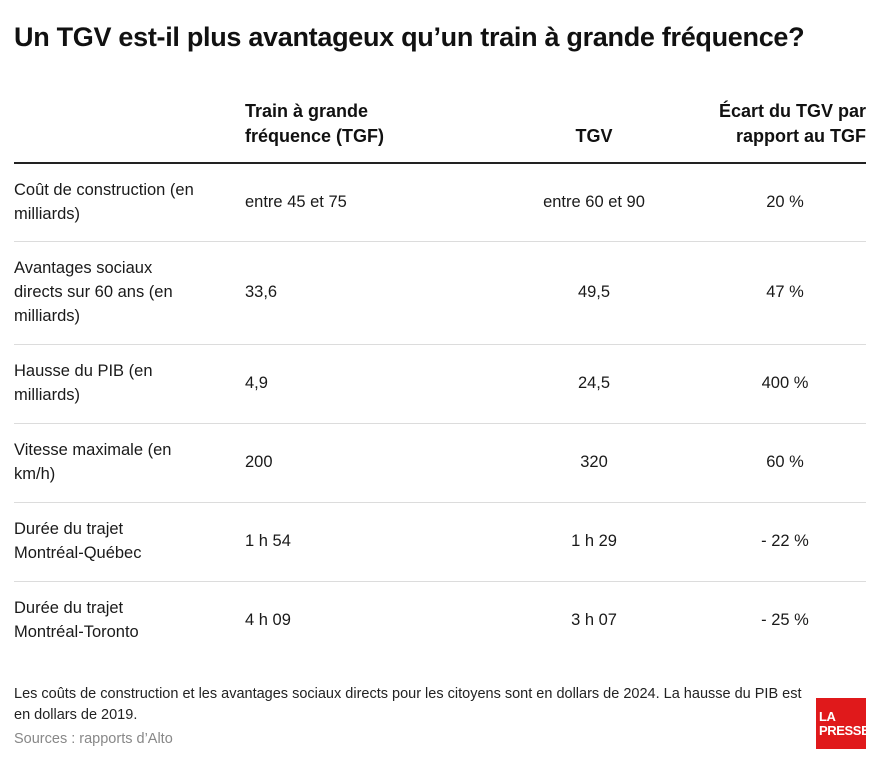 The image size is (880, 763). I want to click on cell-tgf: entre 45 et 75, so click(296, 202).